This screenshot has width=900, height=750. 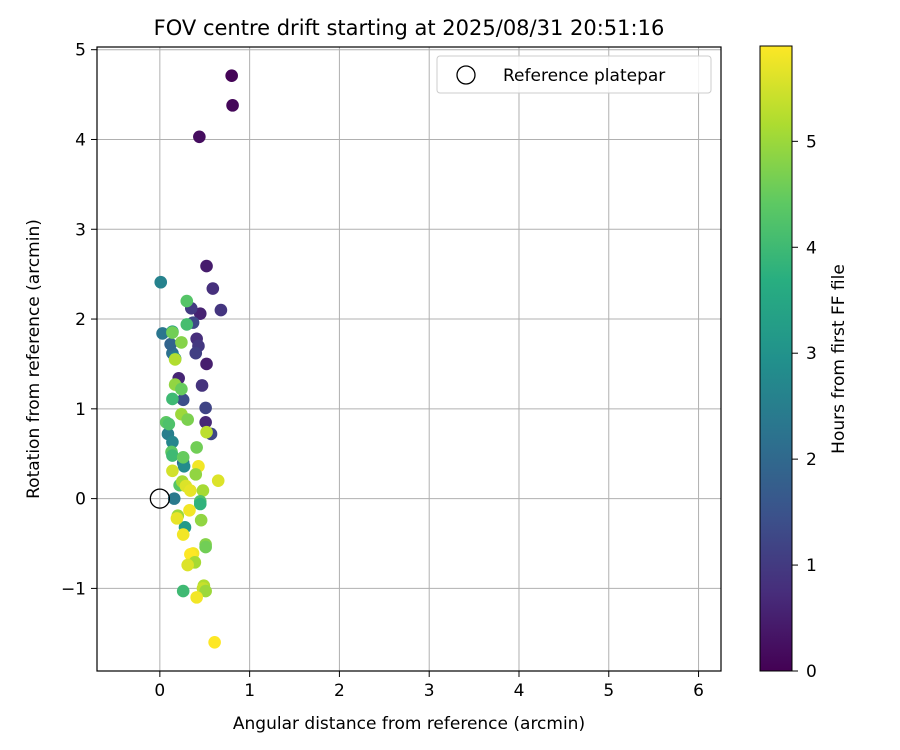 I want to click on y-axis-label: Rotation from reference (arcmin), so click(x=34, y=359).